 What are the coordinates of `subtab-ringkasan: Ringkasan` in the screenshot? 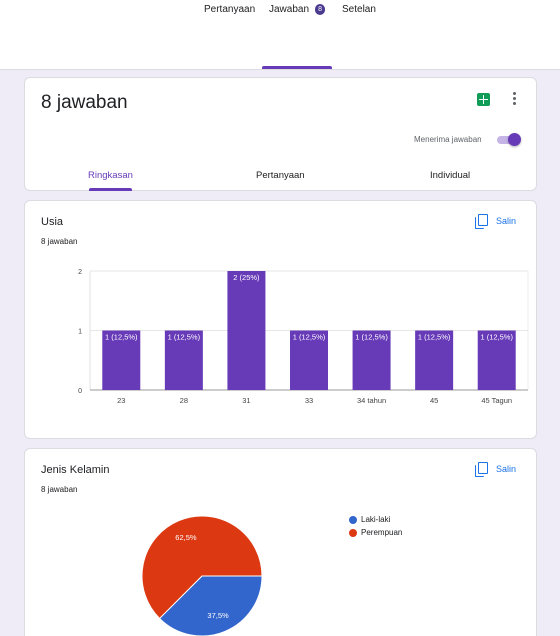 It's located at (110, 175).